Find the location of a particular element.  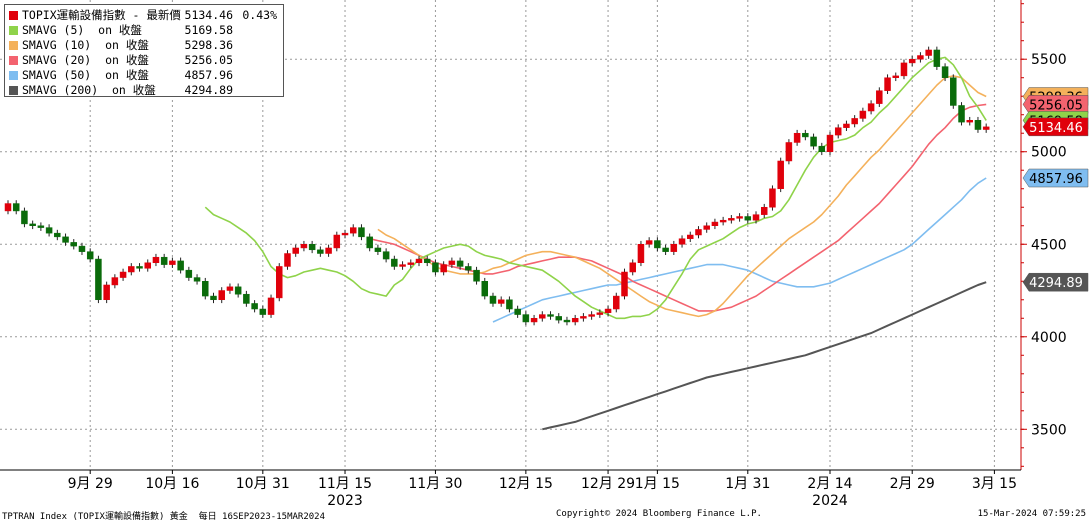

sma50-line is located at coordinates (739, 250).